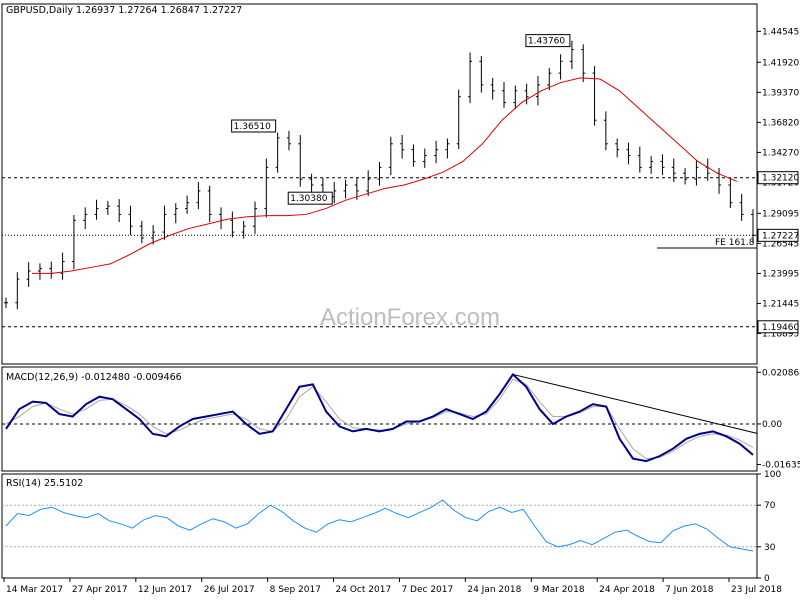  I want to click on annotation-label: 1.43760, so click(546, 42).